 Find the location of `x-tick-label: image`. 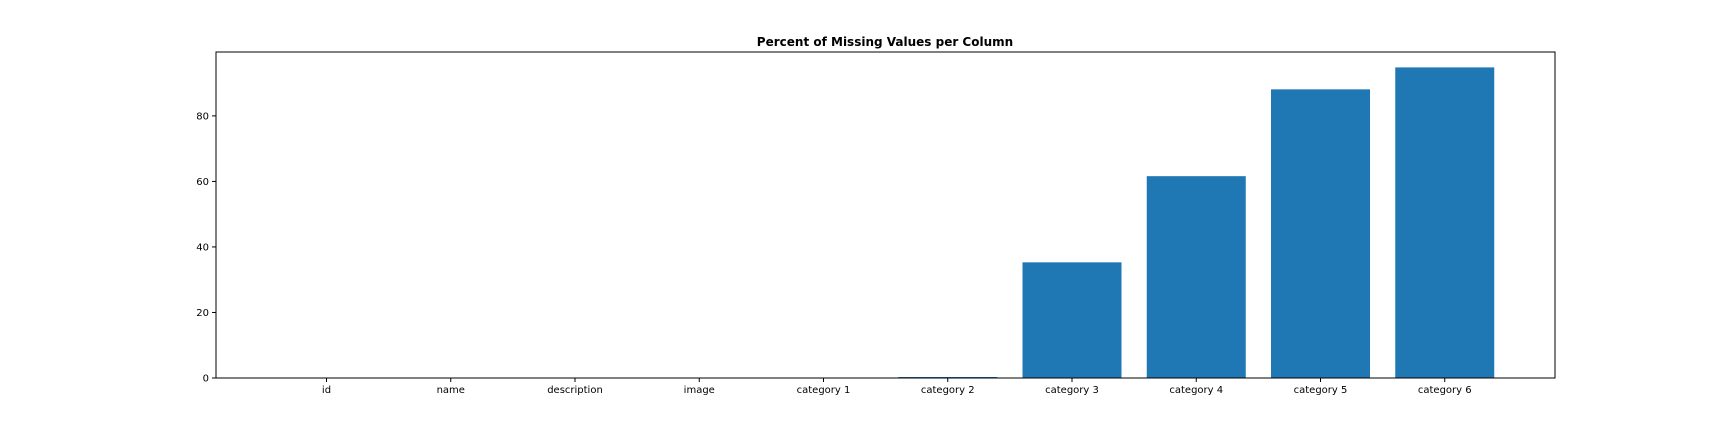

x-tick-label: image is located at coordinates (699, 390).